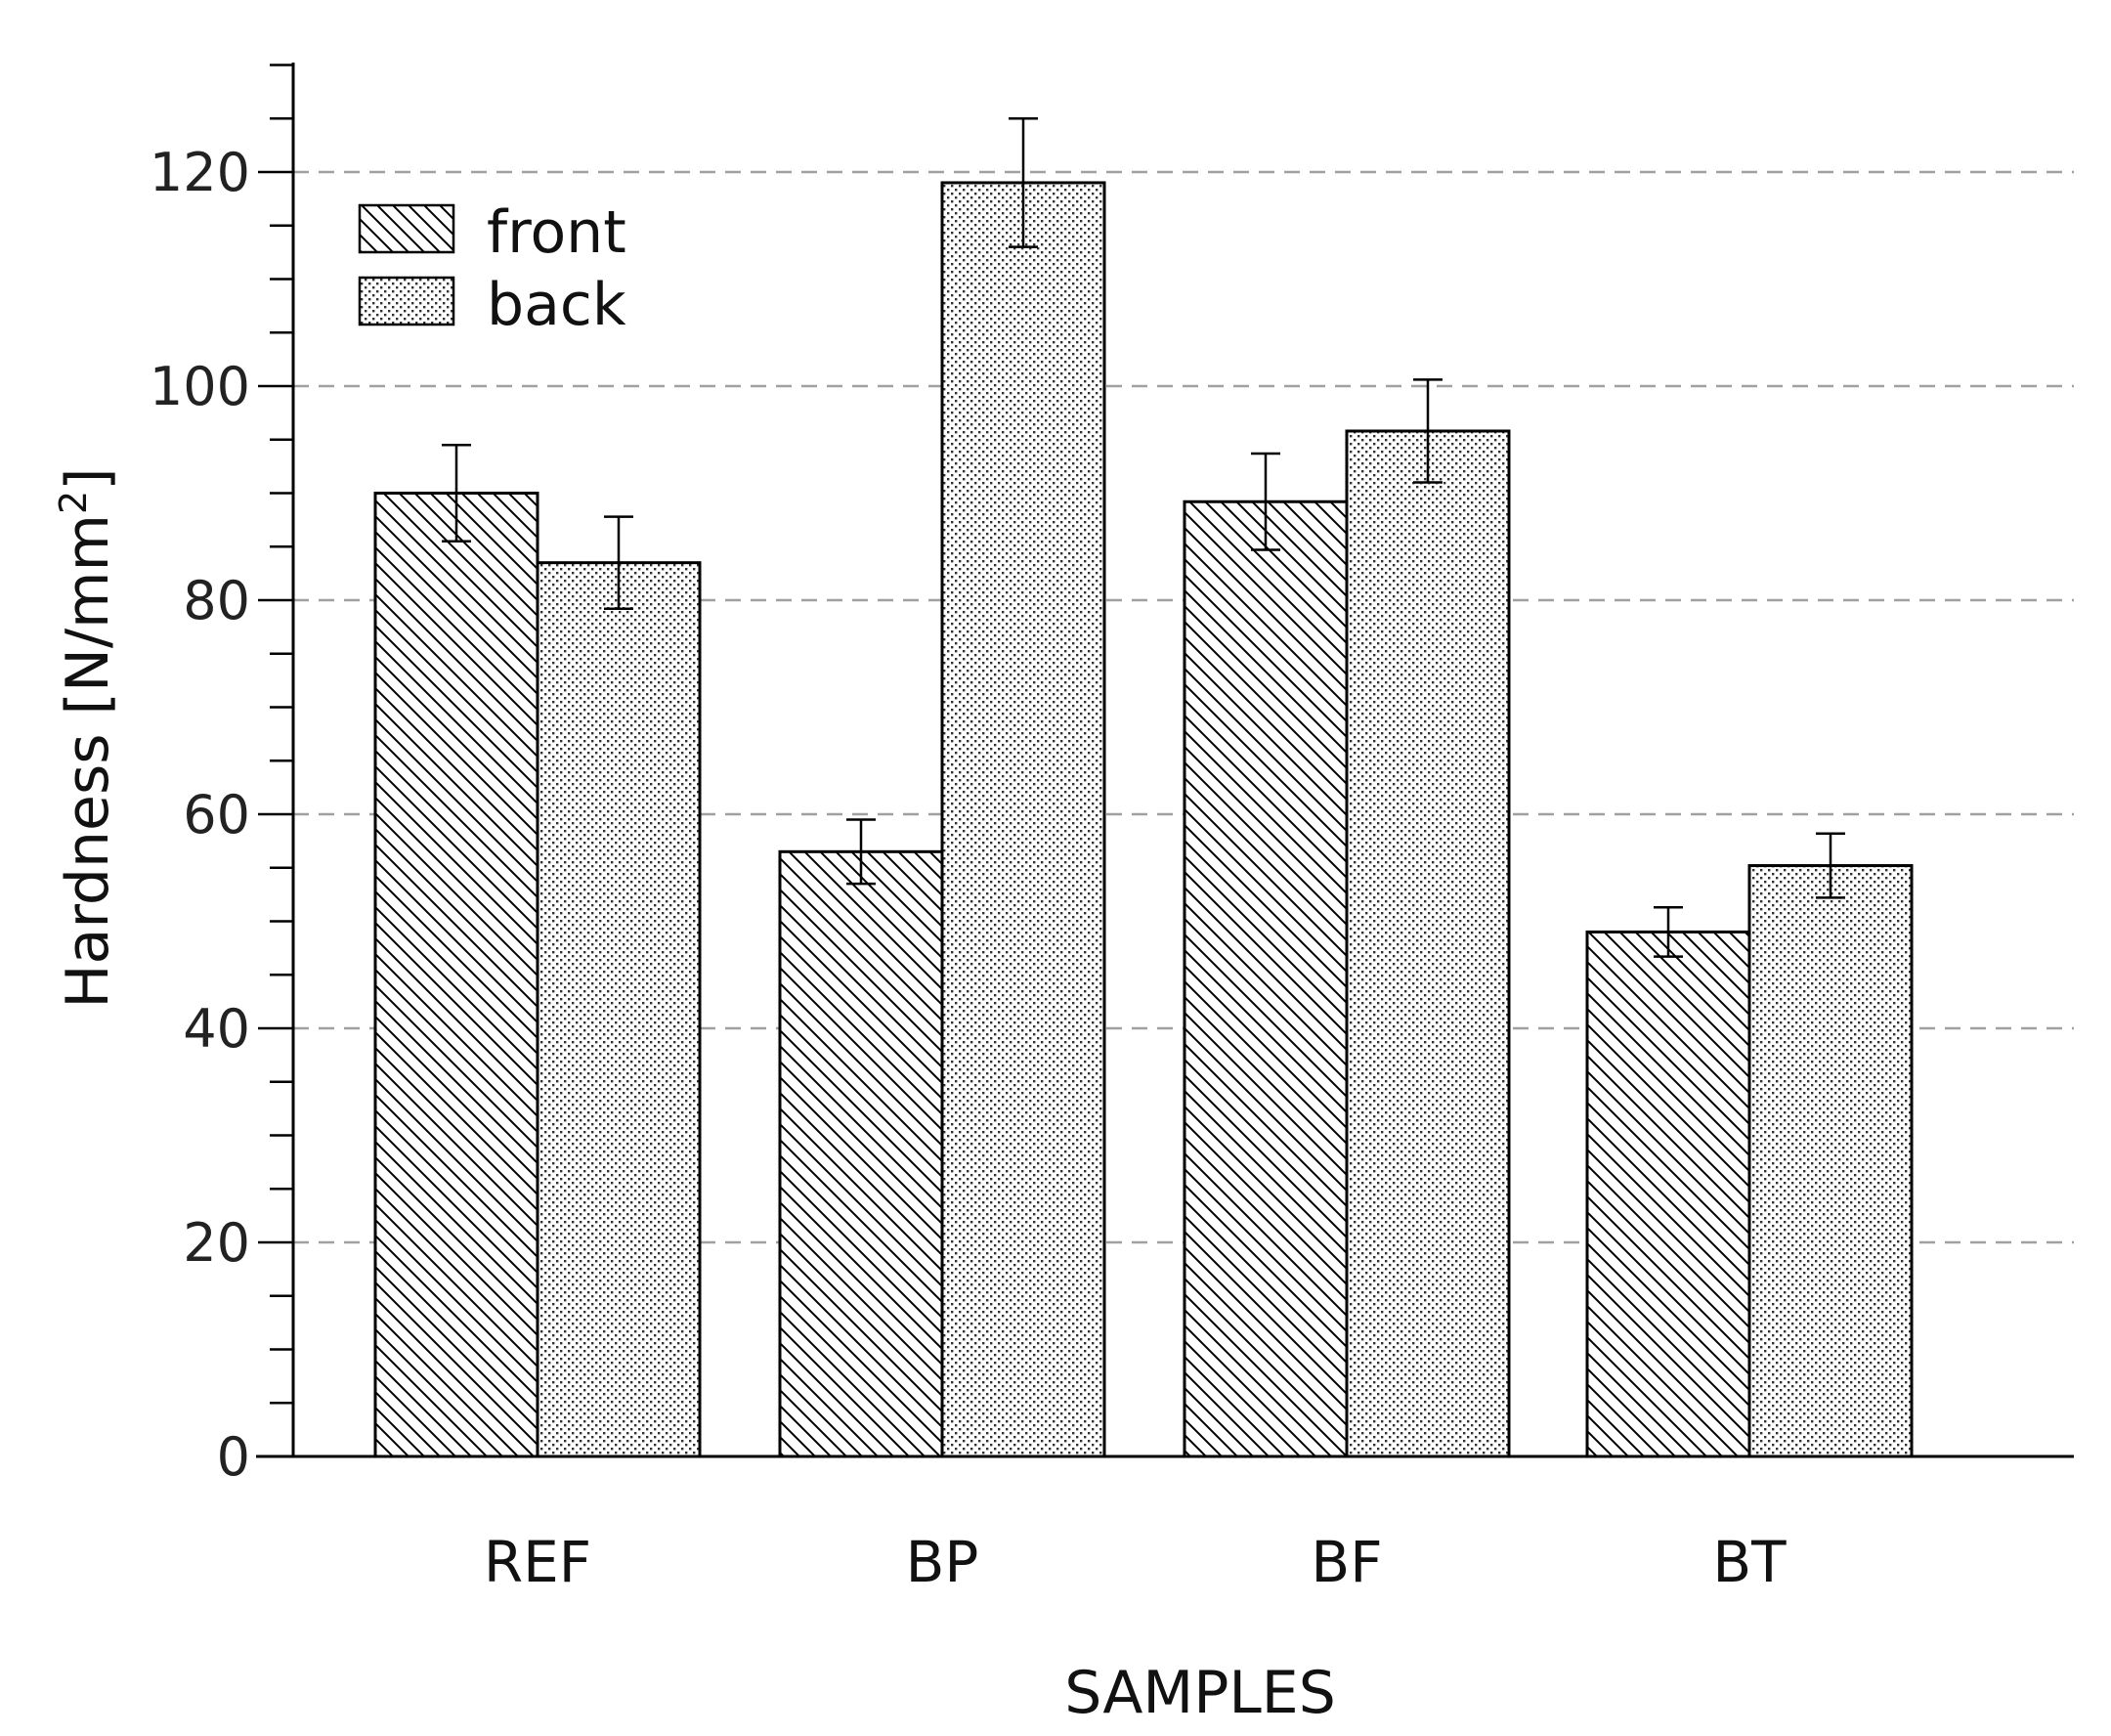  What do you see at coordinates (234, 1457) in the screenshot?
I see `y-tick-label-0: 0` at bounding box center [234, 1457].